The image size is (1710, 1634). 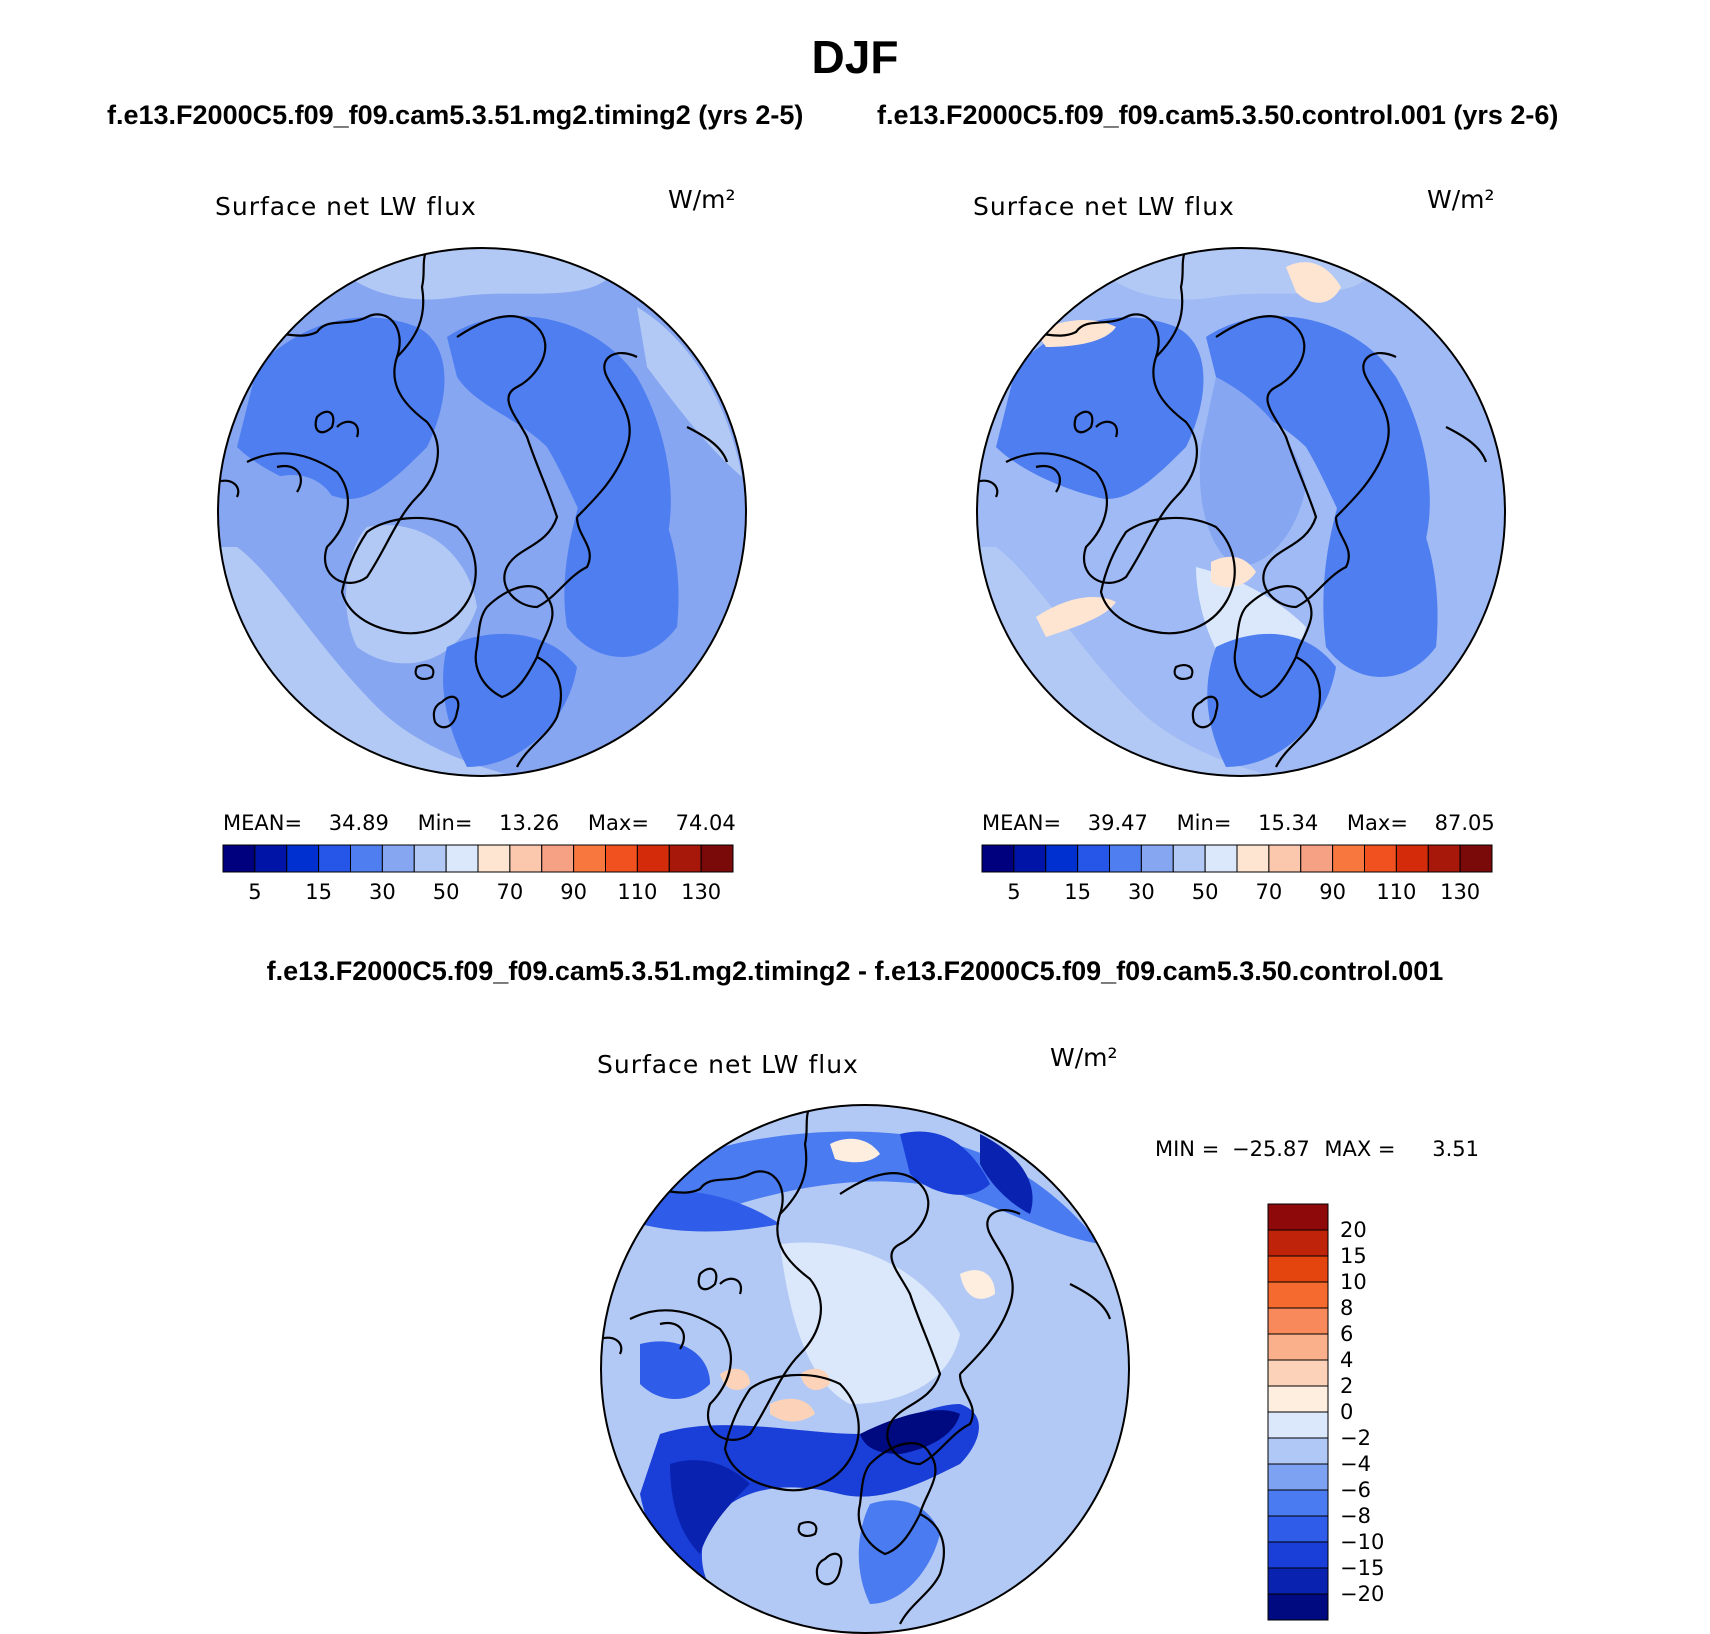 I want to click on difference-colorbar-tick-label: 6, so click(x=1347, y=1334).